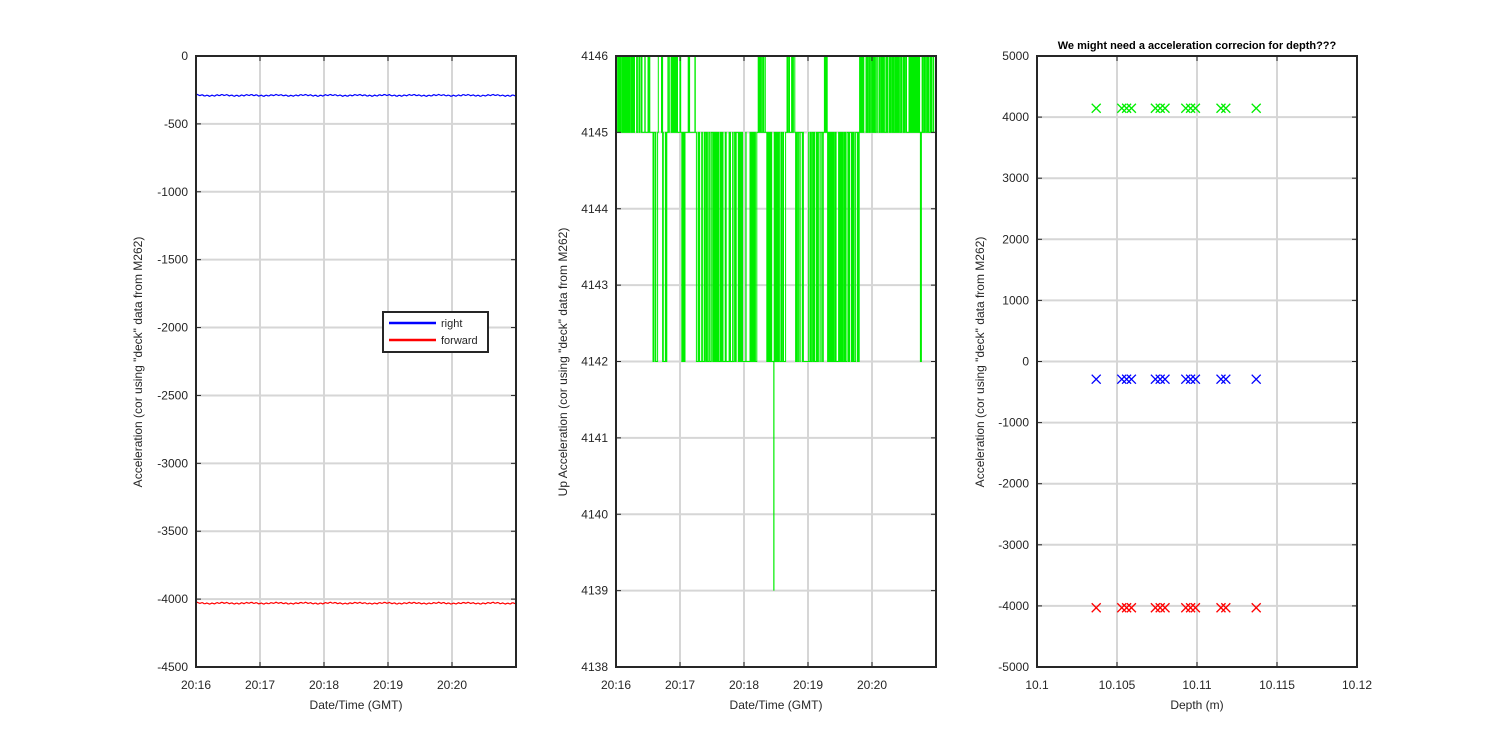  I want to click on y-tick-label: -1500, so click(172, 260).